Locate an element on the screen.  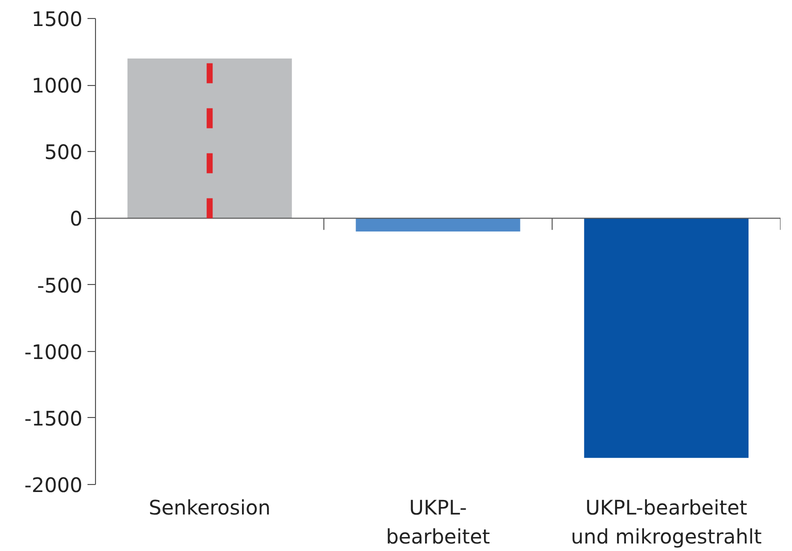
x-tick-label: UKPL- bearbeitet is located at coordinates (438, 522).